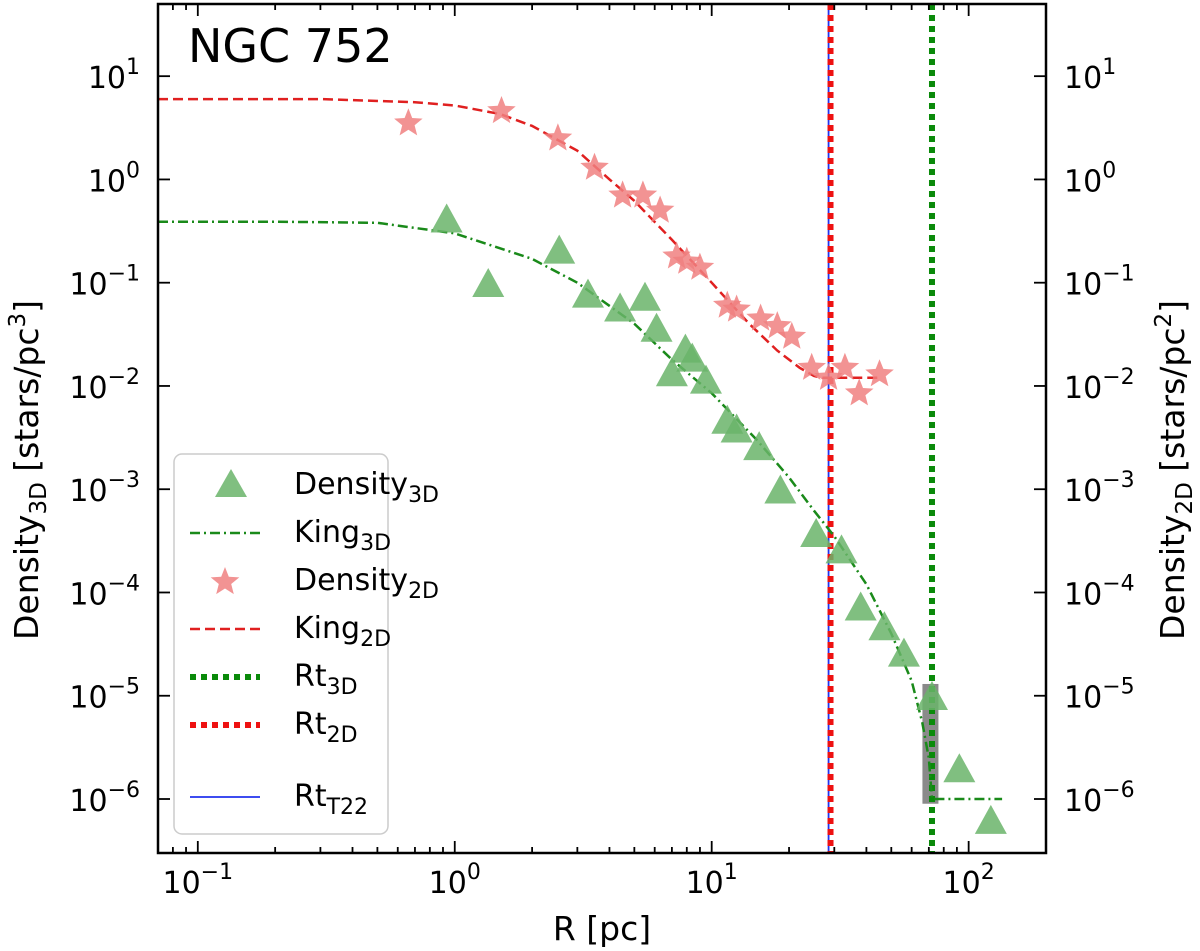  Describe the element at coordinates (26, 577) in the screenshot. I see `ylabel-left-main: Density` at that location.